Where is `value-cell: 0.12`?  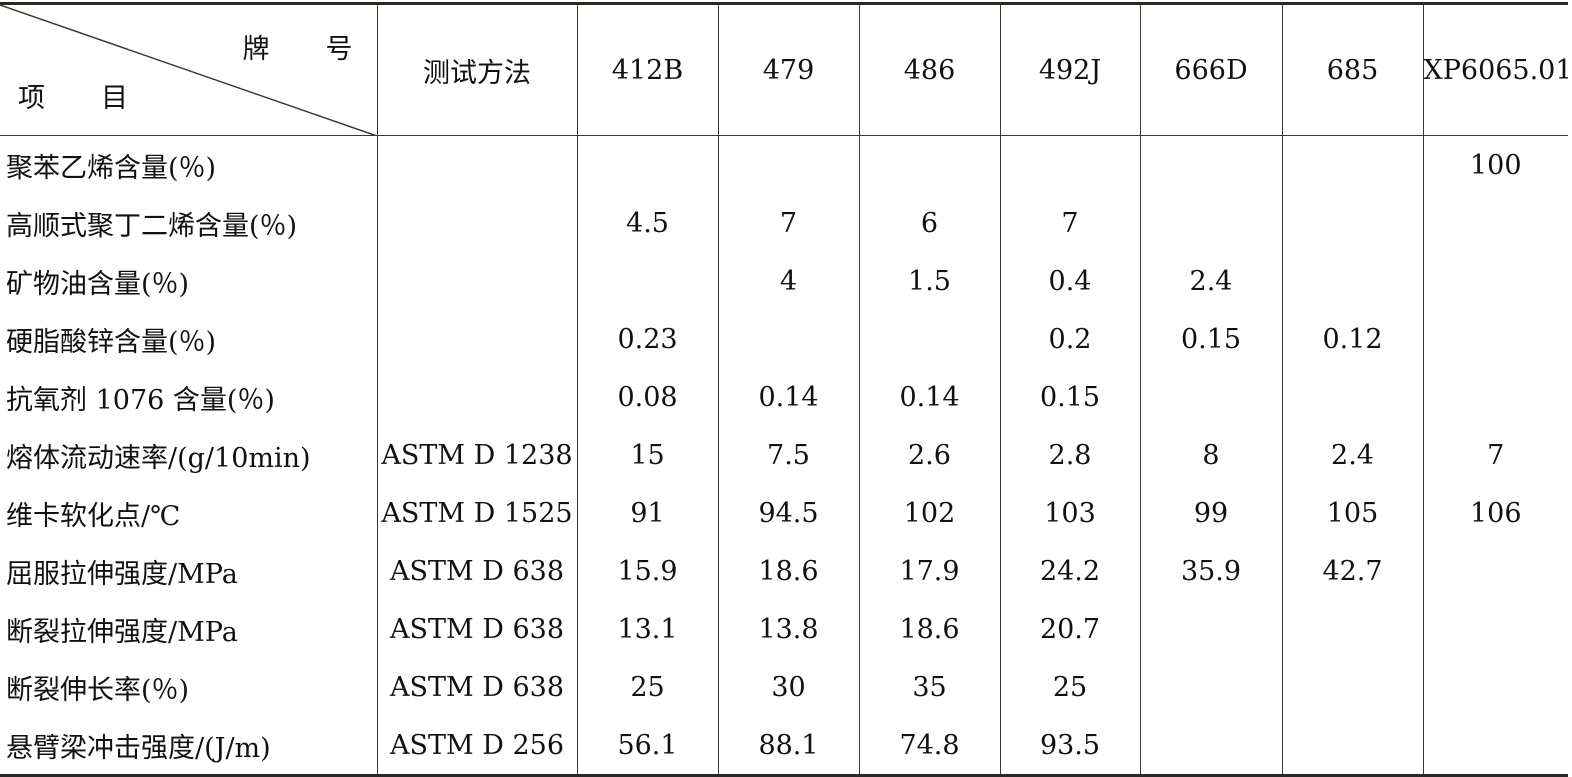 value-cell: 0.12 is located at coordinates (1352, 339).